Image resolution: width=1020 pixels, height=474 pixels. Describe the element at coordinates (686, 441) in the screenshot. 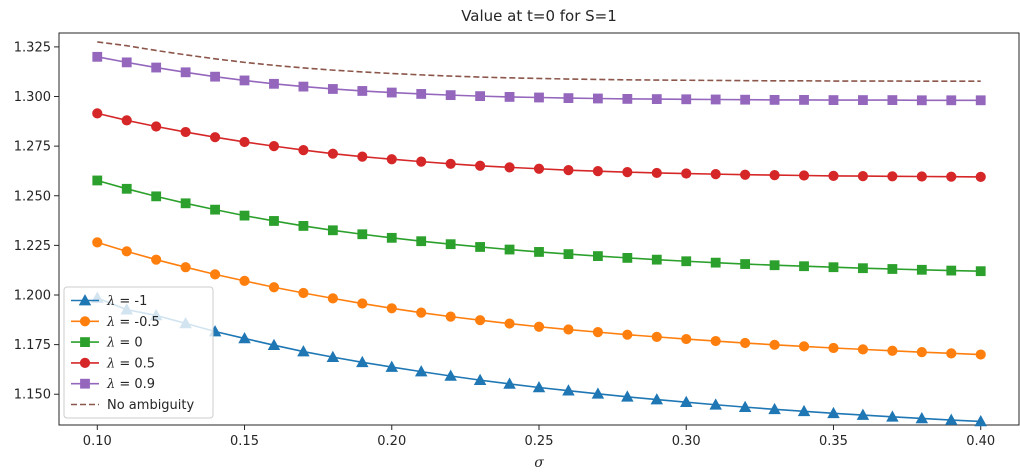

I see `x-tick-label: 0.30` at that location.